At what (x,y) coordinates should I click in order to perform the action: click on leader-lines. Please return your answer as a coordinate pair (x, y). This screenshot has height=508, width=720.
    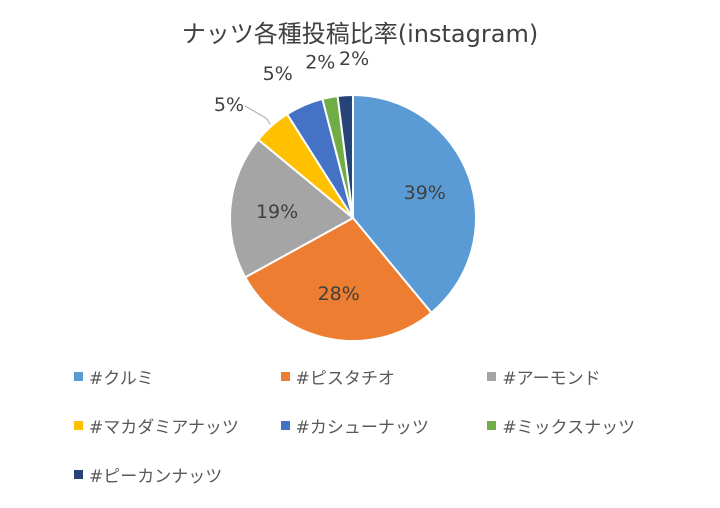
    Looking at the image, I should click on (257, 115).